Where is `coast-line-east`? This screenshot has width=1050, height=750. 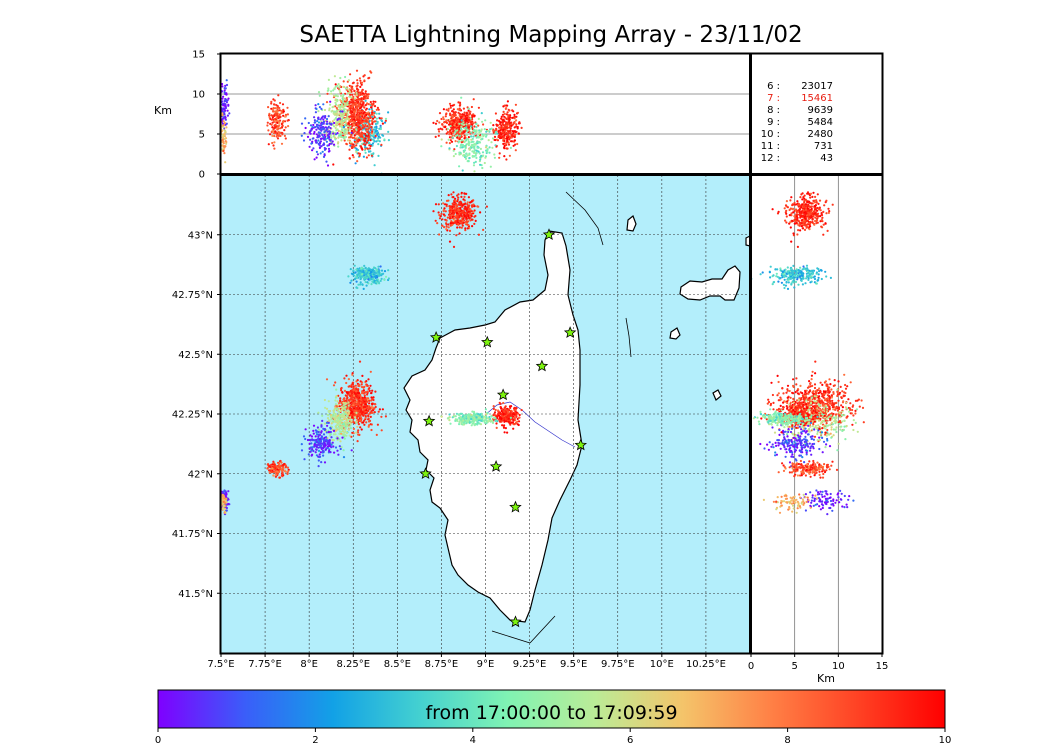
coast-line-east is located at coordinates (628, 337).